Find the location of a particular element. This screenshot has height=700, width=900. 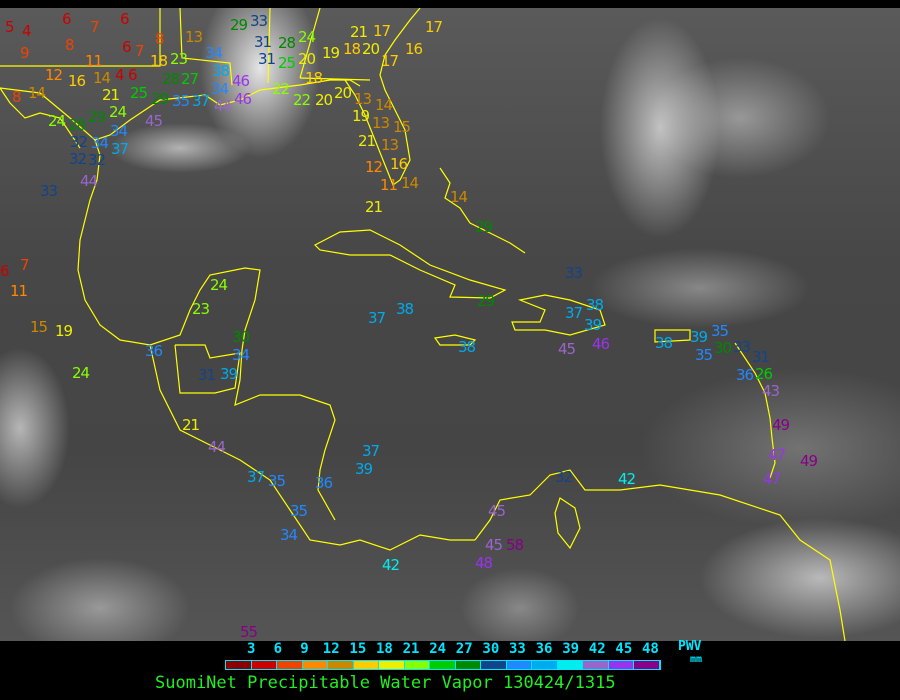

station-pwv-value: 55 is located at coordinates (249, 632).